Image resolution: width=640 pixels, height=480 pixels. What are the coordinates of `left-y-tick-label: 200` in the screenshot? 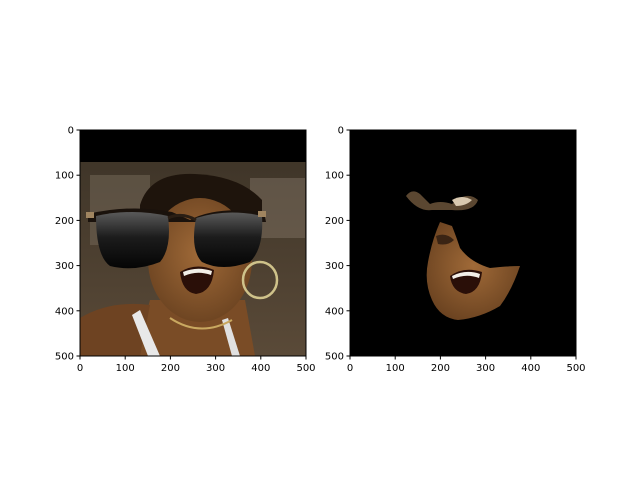 It's located at (64, 221).